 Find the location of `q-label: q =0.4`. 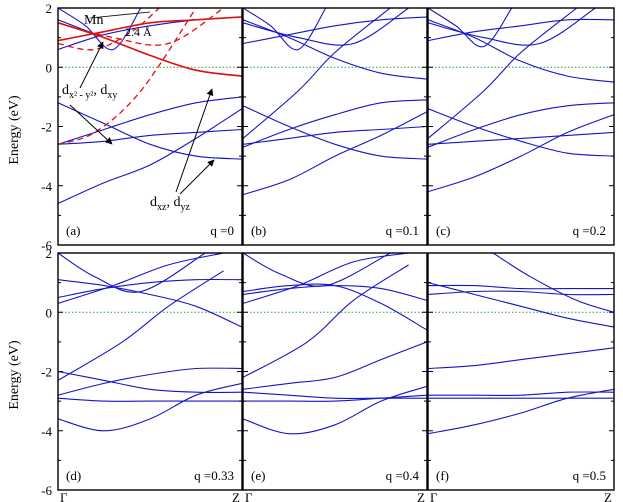

q-label: q =0.4 is located at coordinates (403, 475).